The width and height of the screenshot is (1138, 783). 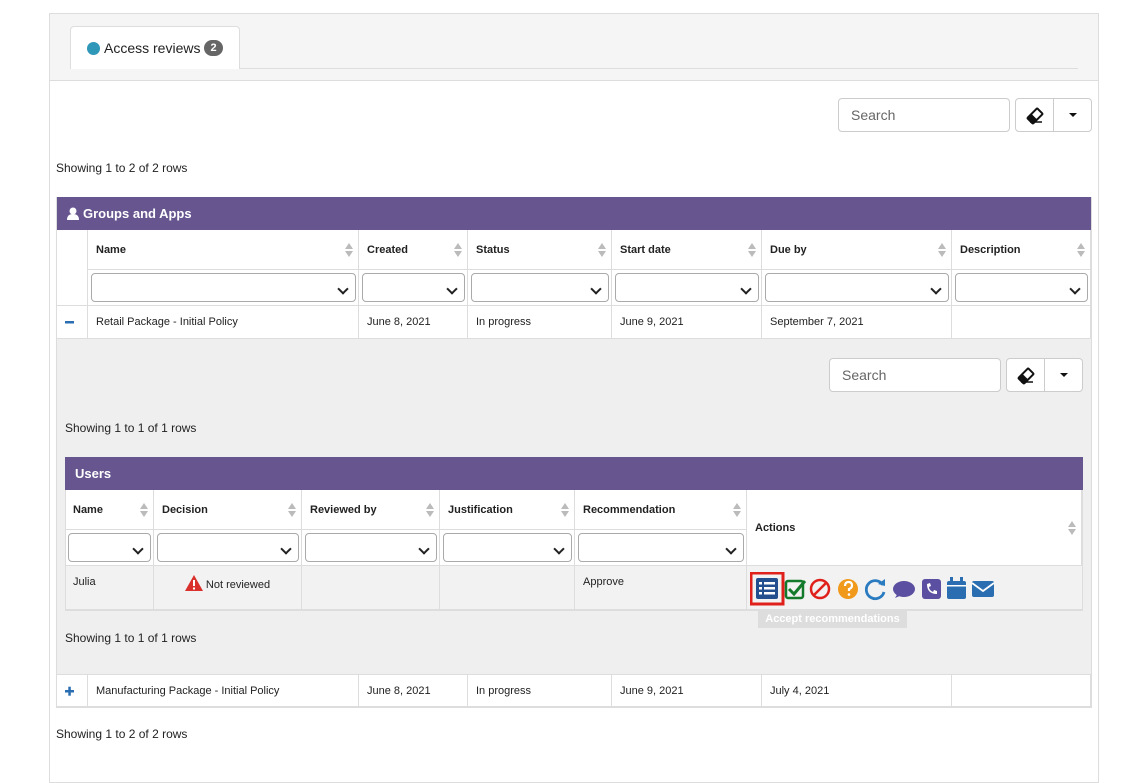 What do you see at coordinates (122, 168) in the screenshot?
I see `summary: Showing 1 to 2 of 2 rows` at bounding box center [122, 168].